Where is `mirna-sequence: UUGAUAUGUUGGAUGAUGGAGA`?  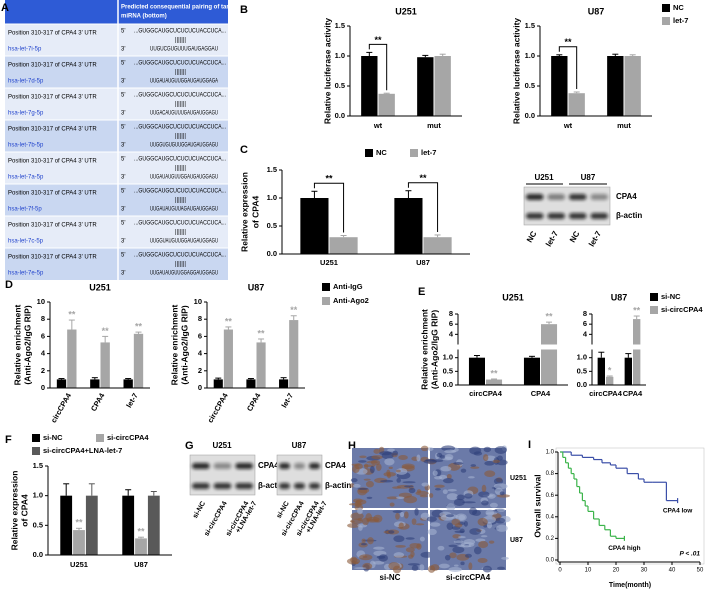 mirna-sequence: UUGAUAUGUUGGAUGAUGGAGA is located at coordinates (184, 82).